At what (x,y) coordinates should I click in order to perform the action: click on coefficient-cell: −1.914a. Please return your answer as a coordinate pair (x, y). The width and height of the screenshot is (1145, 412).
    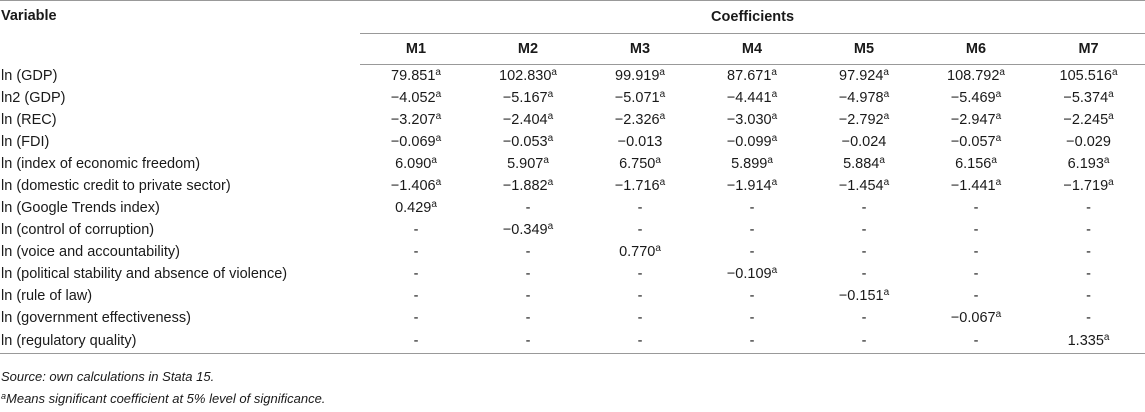
    Looking at the image, I should click on (752, 186).